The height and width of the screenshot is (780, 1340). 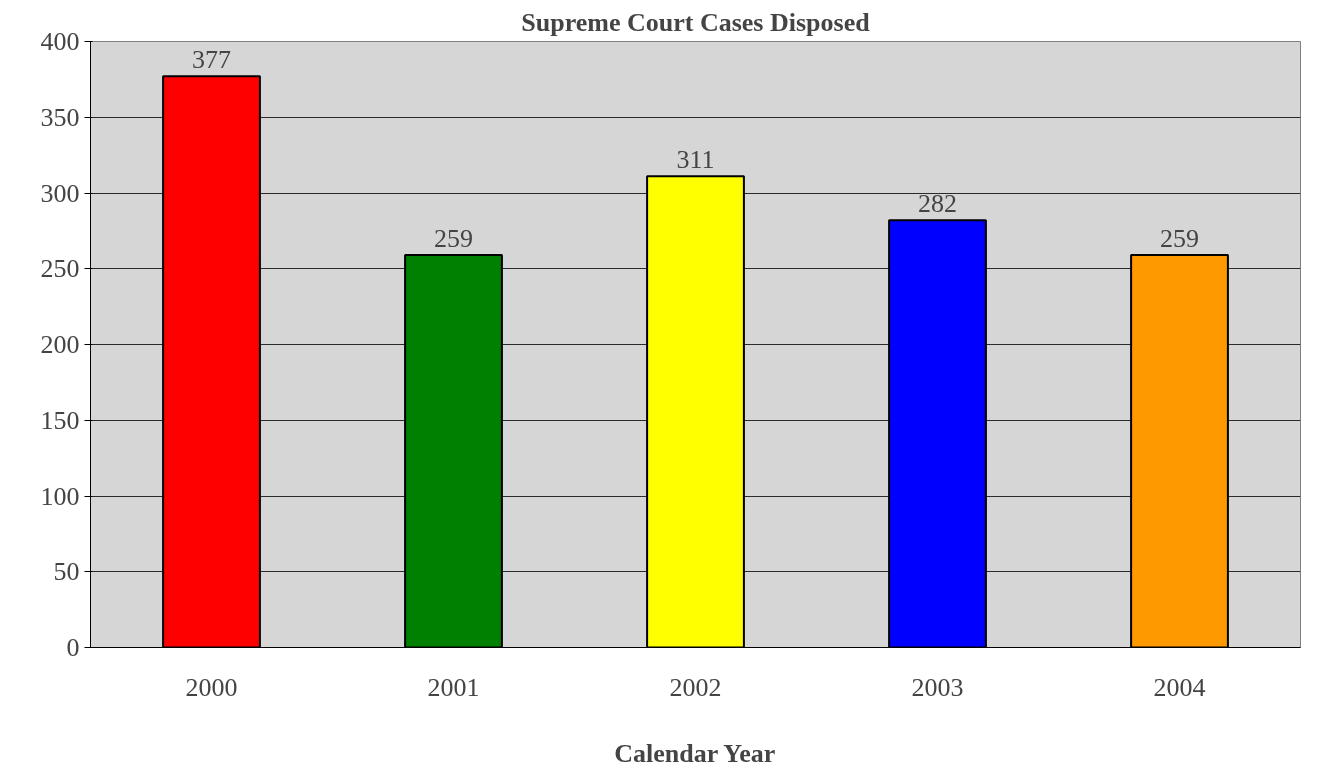 I want to click on y-tick-label: 150, so click(x=60, y=420).